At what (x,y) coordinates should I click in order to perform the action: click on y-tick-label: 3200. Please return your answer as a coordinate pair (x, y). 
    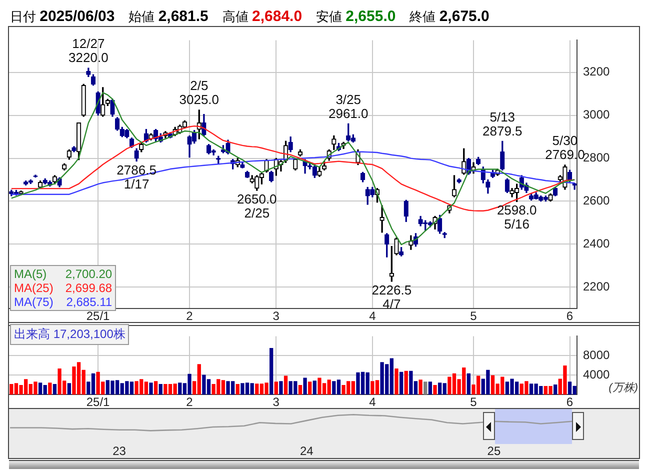
    Looking at the image, I should click on (596, 71).